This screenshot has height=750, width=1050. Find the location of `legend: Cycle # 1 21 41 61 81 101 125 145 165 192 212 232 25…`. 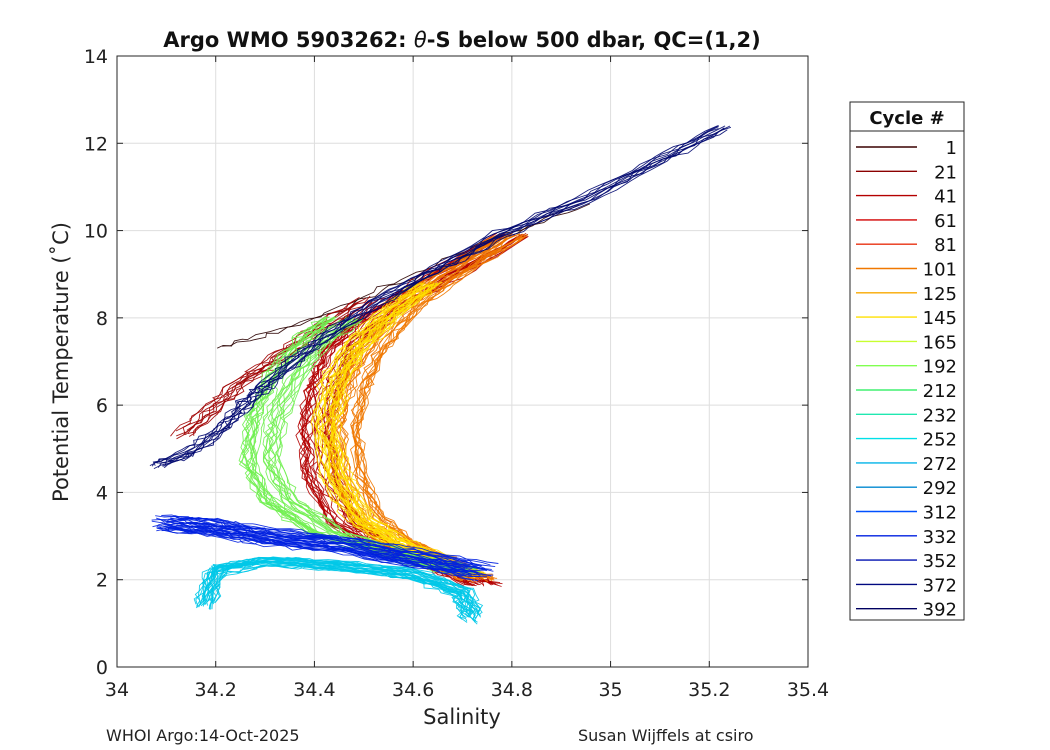

legend: Cycle # 1 21 41 61 81 101 125 145 165 192 212 232 25… is located at coordinates (907, 361).